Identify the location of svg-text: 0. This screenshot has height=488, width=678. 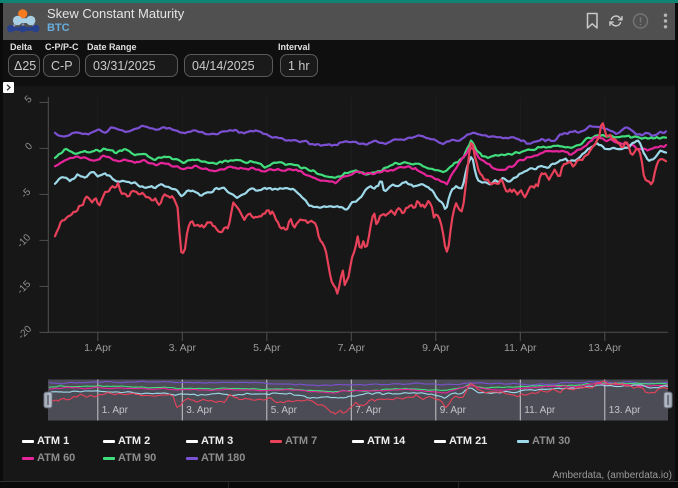
(29, 147).